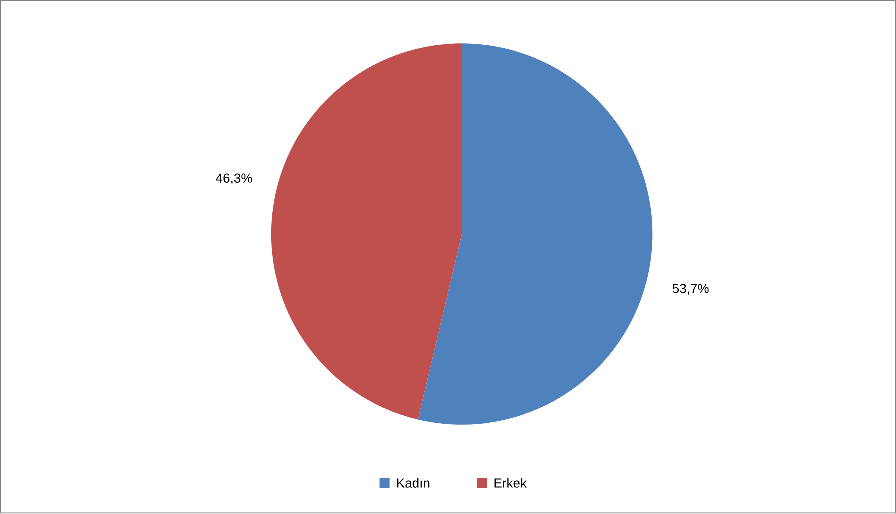 This screenshot has height=514, width=896. I want to click on legend-label: Kadın, so click(413, 483).